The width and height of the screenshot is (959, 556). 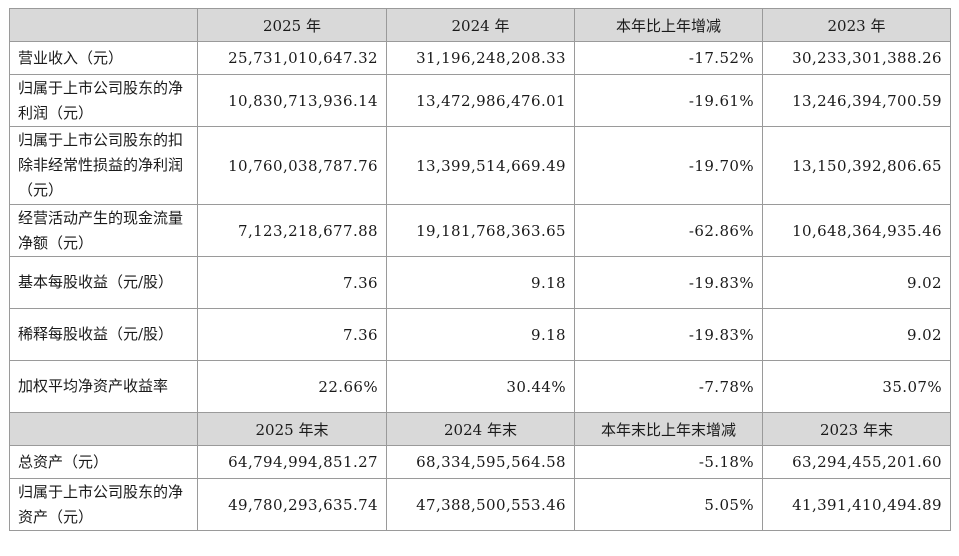 I want to click on value-cell: 25,731,010,647.32, so click(x=292, y=58).